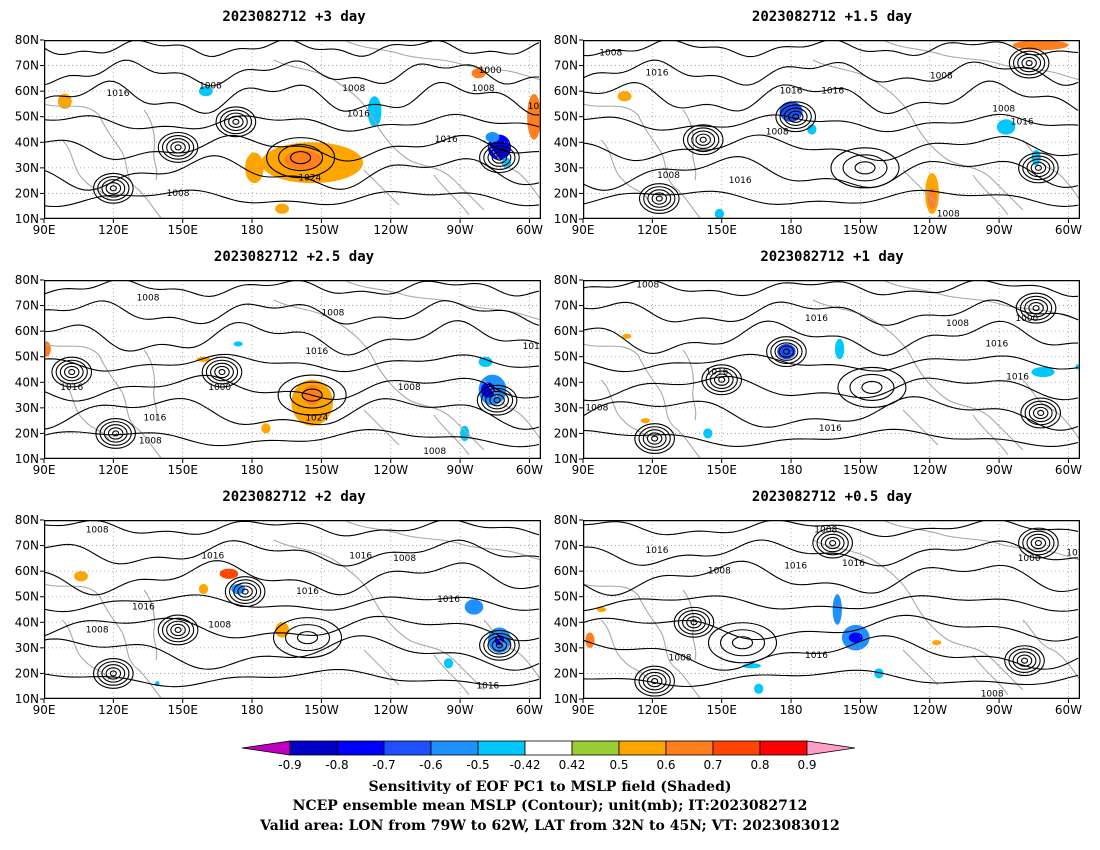  What do you see at coordinates (566, 520) in the screenshot?
I see `y-tick-label: 80N` at bounding box center [566, 520].